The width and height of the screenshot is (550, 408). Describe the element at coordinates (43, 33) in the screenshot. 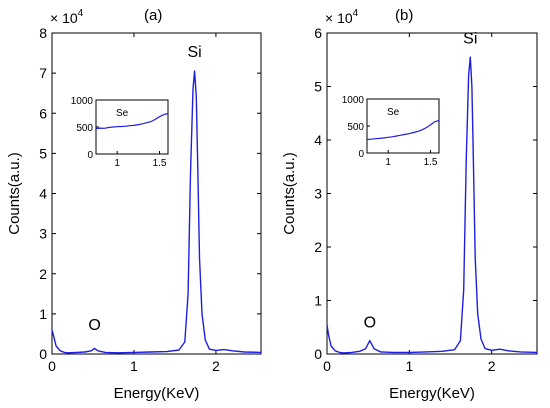

I see `y-tick-label: 8` at that location.